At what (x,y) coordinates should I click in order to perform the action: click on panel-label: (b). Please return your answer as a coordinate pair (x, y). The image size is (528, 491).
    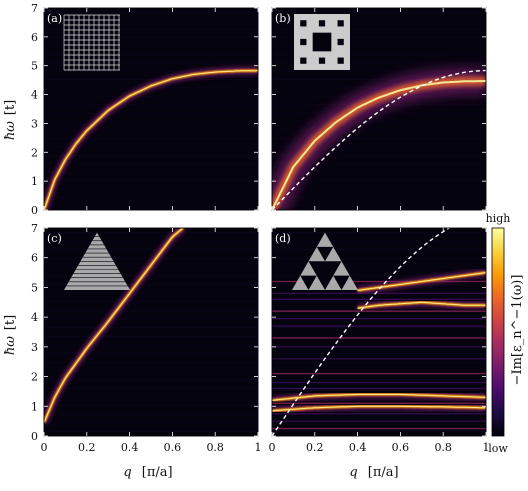
    Looking at the image, I should click on (283, 18).